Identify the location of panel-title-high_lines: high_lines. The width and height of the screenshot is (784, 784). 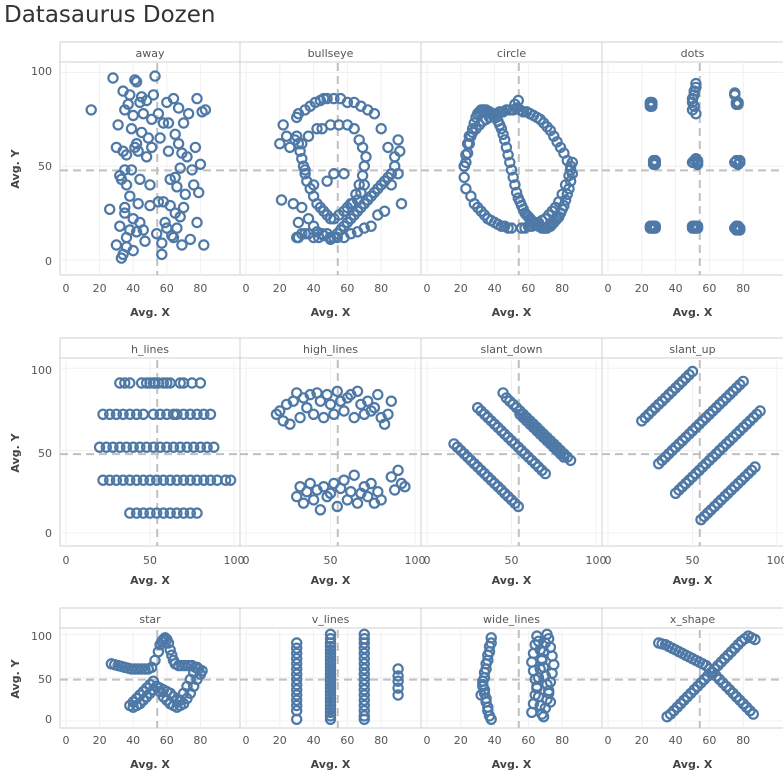
(330, 349).